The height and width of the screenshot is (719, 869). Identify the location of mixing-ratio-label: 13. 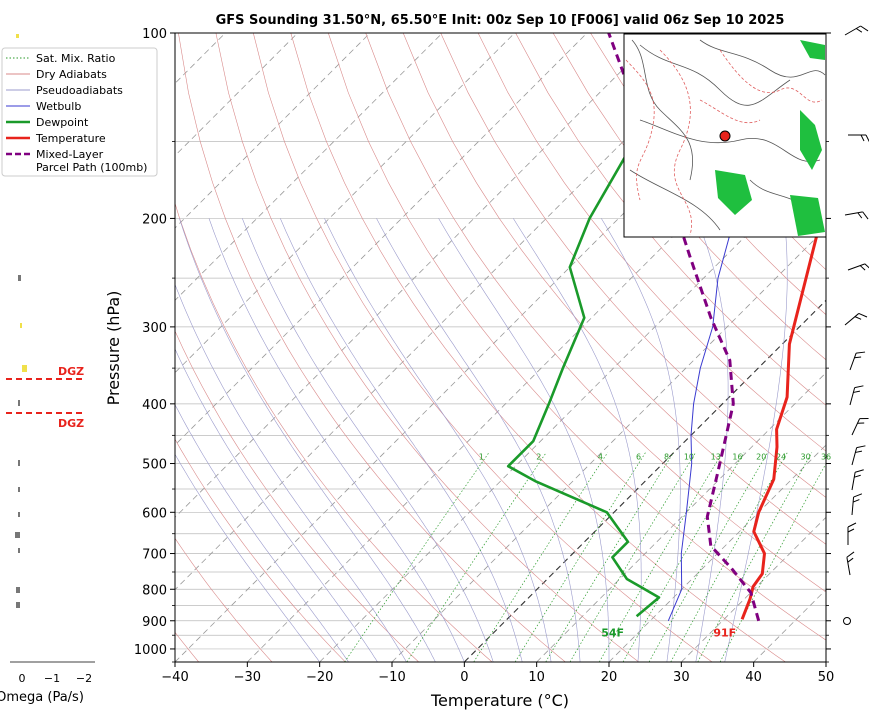
(716, 457).